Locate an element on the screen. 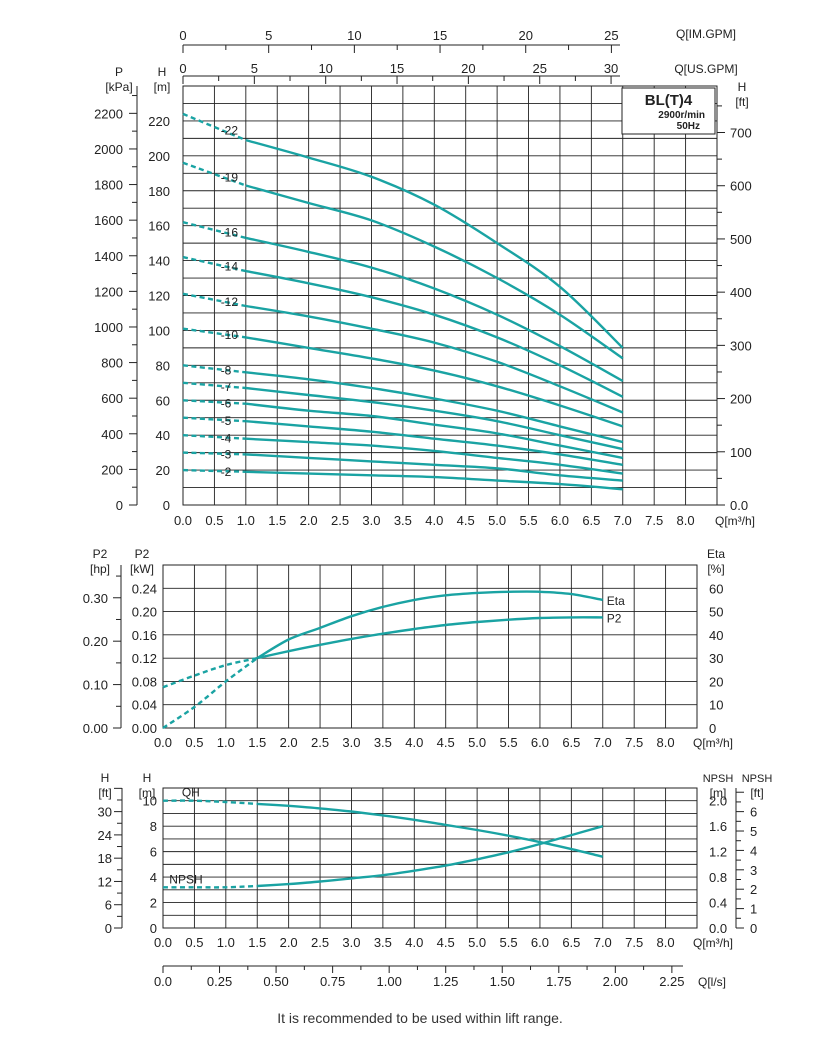 Image resolution: width=840 pixels, height=1055 pixels. pressure-tick-label: 1200 is located at coordinates (108, 291).